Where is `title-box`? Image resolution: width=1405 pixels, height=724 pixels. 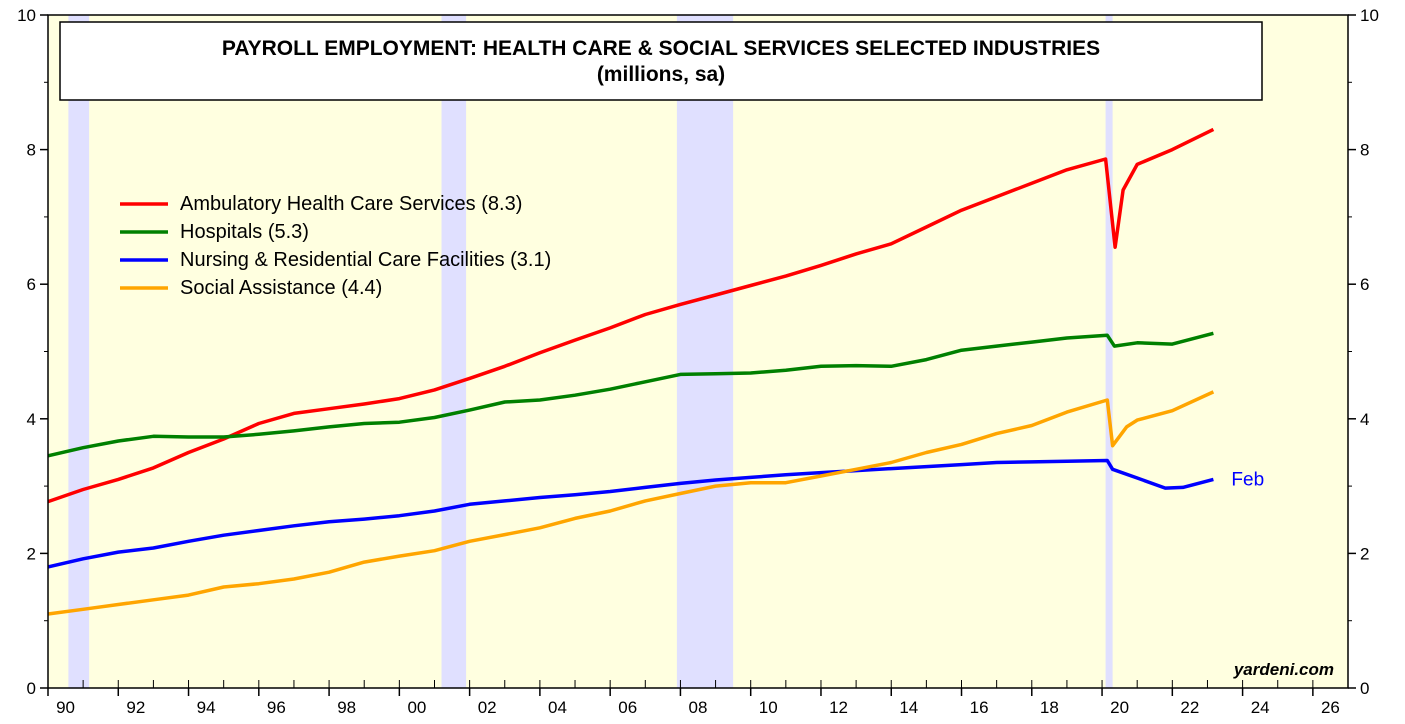 title-box is located at coordinates (661, 61).